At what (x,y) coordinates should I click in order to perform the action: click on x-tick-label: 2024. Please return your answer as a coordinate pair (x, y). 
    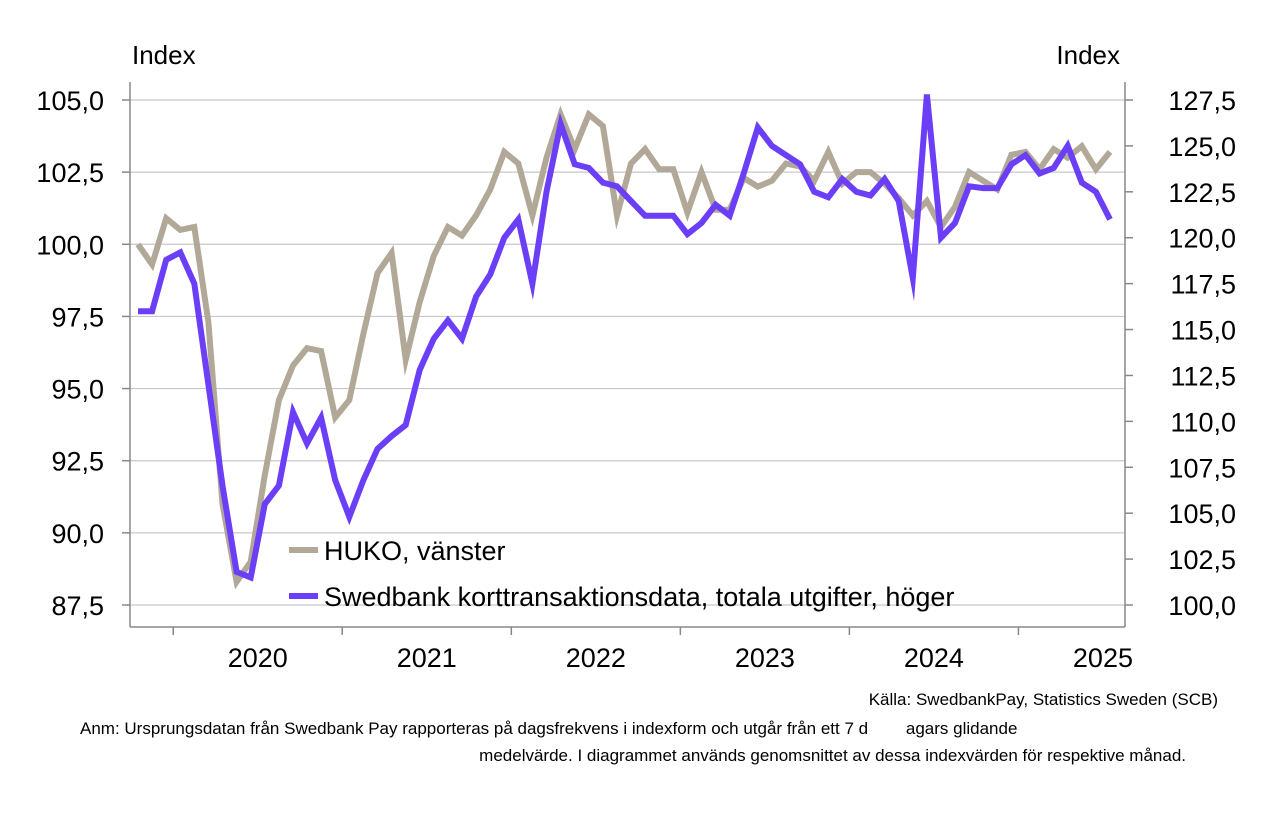
    Looking at the image, I should click on (934, 658).